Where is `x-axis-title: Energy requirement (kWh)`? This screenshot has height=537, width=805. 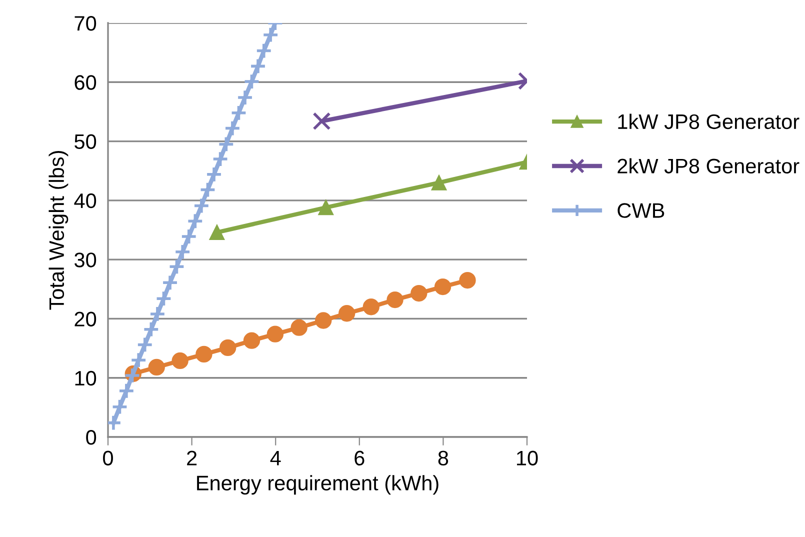
x-axis-title: Energy requirement (kWh) is located at coordinates (317, 485).